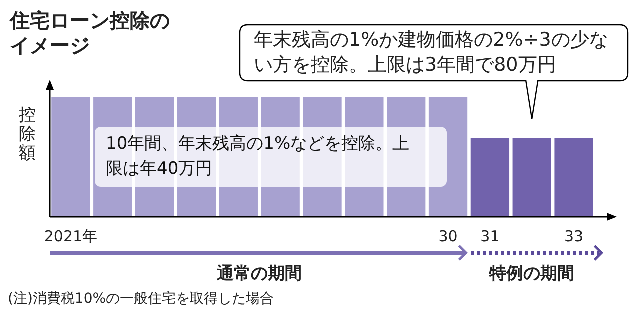 The height and width of the screenshot is (323, 638). What do you see at coordinates (27, 135) in the screenshot?
I see `y-axis-title: 控除額` at bounding box center [27, 135].